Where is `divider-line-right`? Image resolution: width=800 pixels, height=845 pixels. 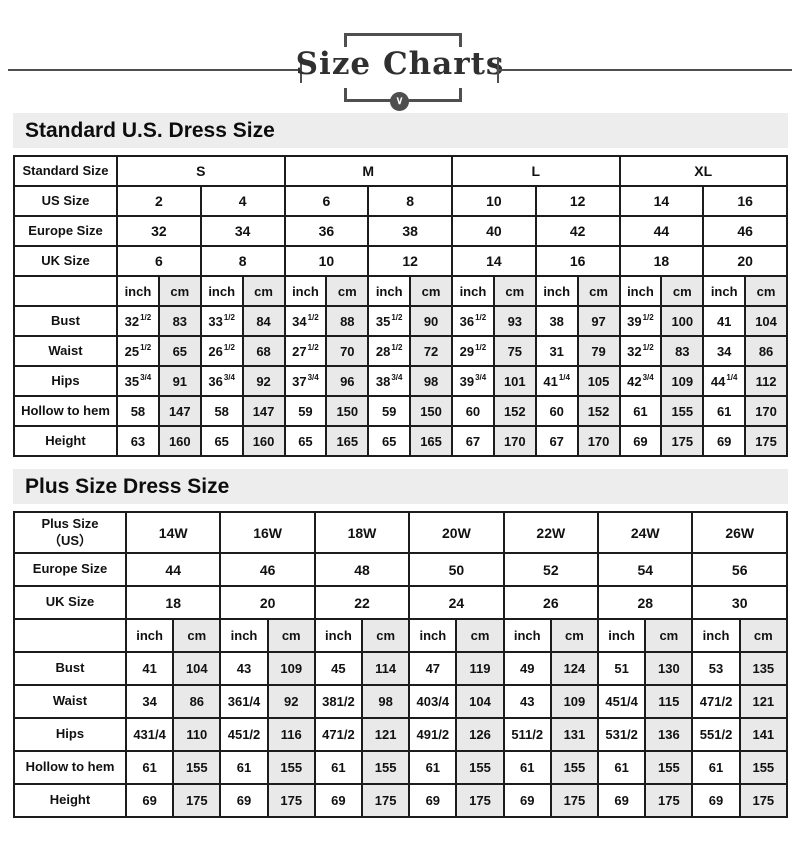 divider-line-right is located at coordinates (645, 70).